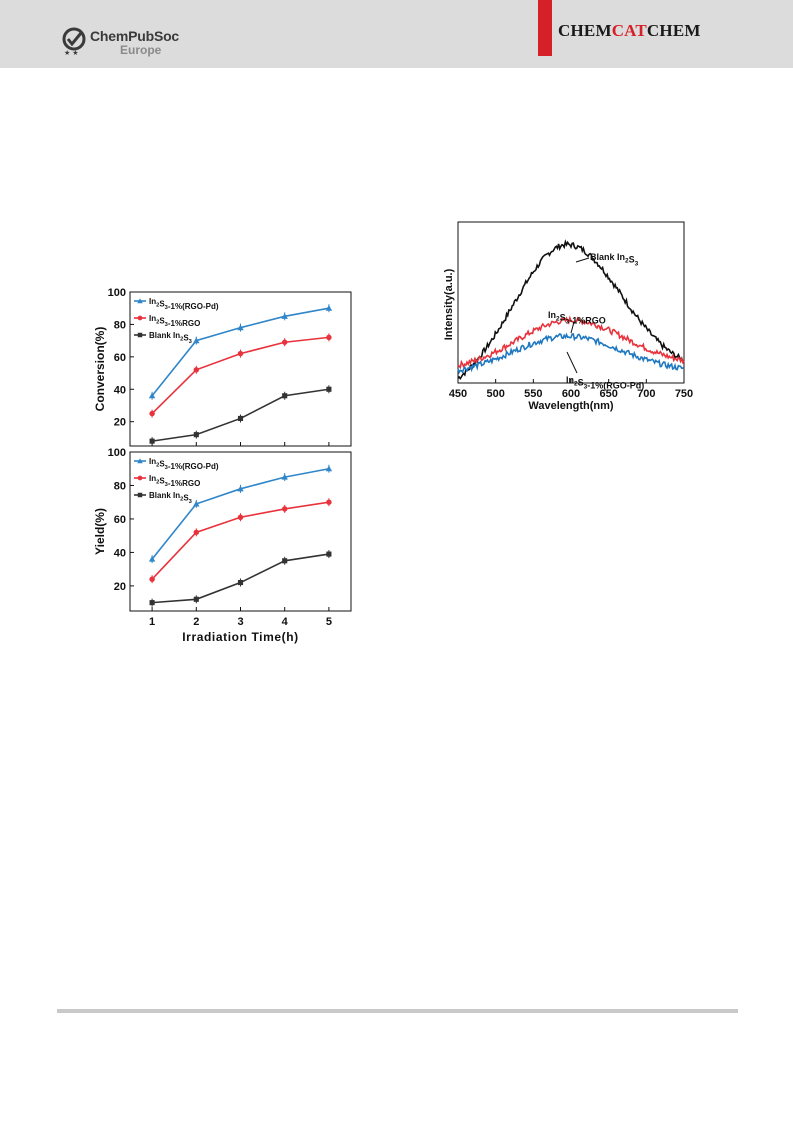  What do you see at coordinates (285, 622) in the screenshot?
I see `x-tick-label: 4` at bounding box center [285, 622].